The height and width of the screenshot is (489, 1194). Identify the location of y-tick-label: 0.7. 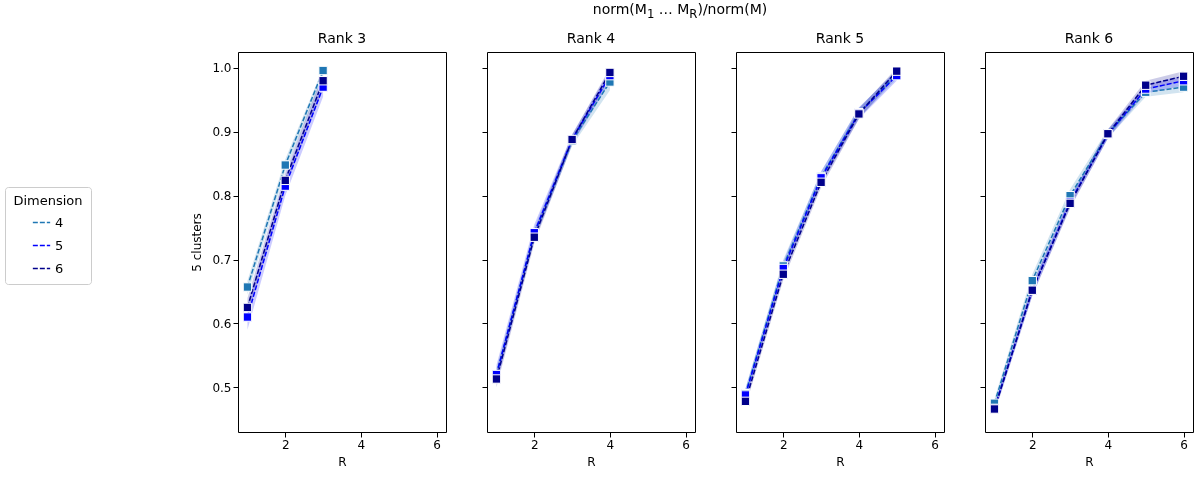
(222, 260).